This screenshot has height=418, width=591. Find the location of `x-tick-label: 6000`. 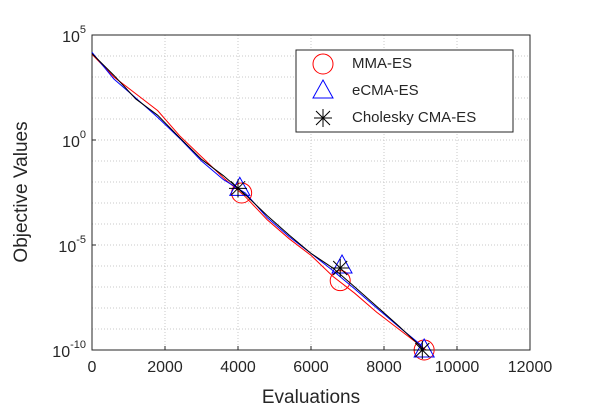

x-tick-label: 6000 is located at coordinates (311, 367).